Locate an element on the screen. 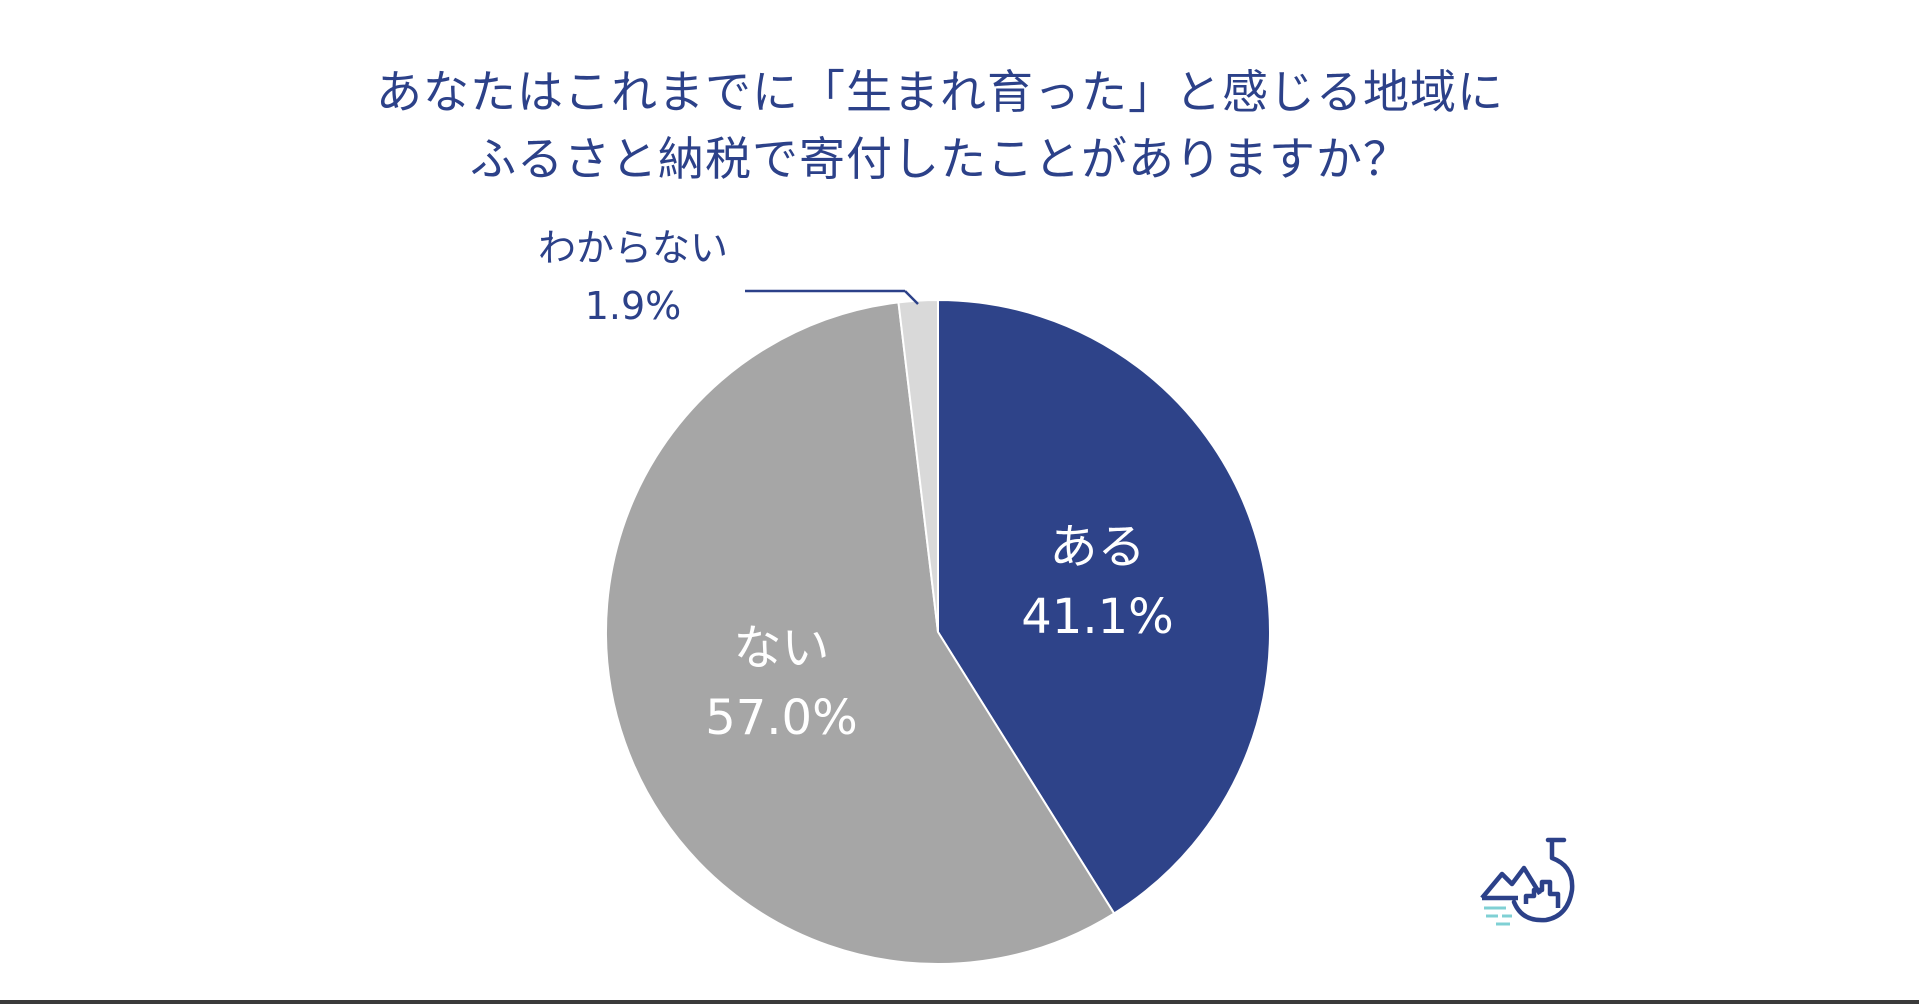 The width and height of the screenshot is (1919, 1004). leader-line-wakaranai-tick is located at coordinates (911, 297).